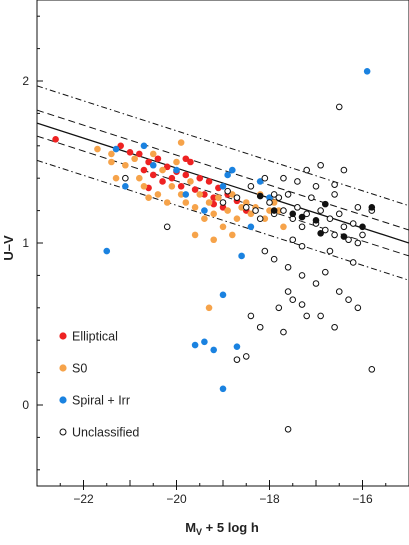 This screenshot has height=545, width=409. What do you see at coordinates (8, 248) in the screenshot?
I see `y-axis-label: U–V` at bounding box center [8, 248].